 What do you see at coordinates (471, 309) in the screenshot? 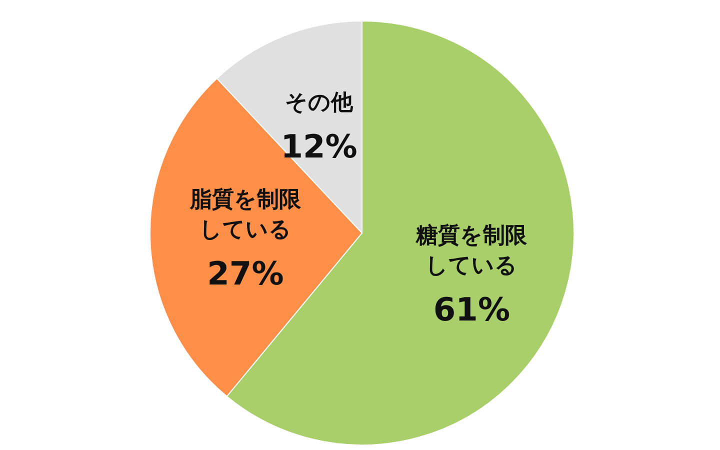
I see `data-label: 61%` at bounding box center [471, 309].